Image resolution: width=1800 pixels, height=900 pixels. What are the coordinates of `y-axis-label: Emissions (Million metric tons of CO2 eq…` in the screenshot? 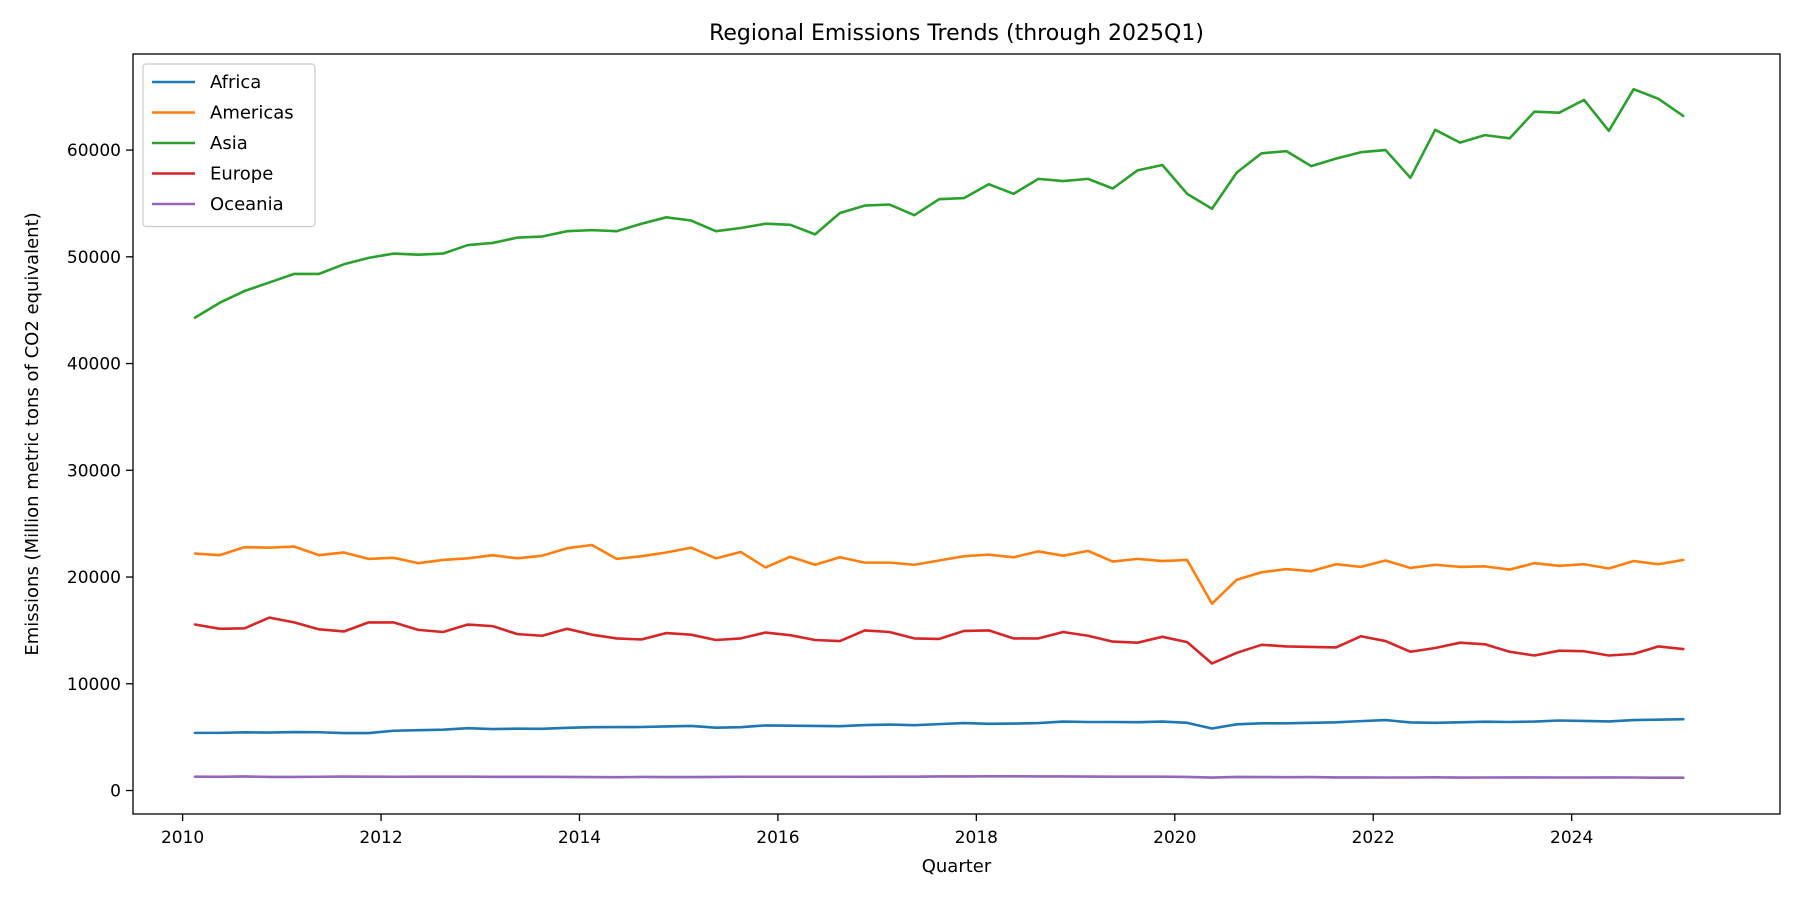 It's located at (32, 433).